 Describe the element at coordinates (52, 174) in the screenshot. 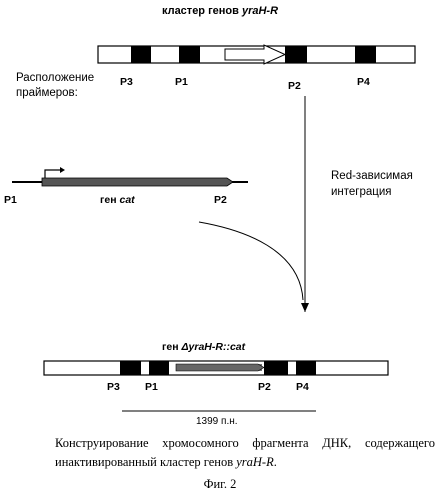

I see `promoter-arrow-icon` at that location.